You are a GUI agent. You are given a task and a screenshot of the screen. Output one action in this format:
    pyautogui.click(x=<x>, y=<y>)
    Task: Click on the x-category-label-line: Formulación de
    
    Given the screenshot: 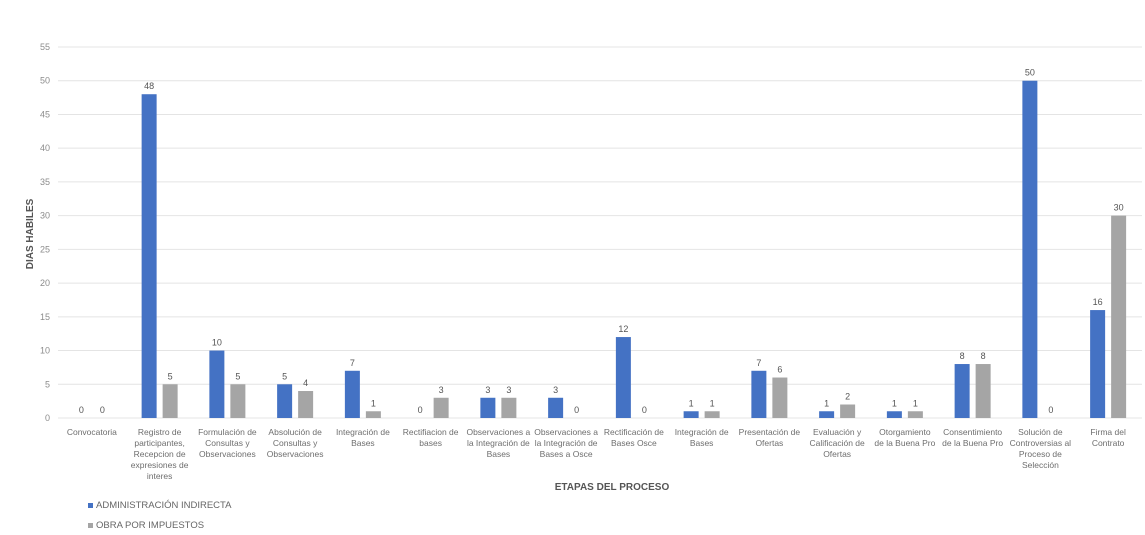 What is the action you would take?
    pyautogui.click(x=227, y=432)
    